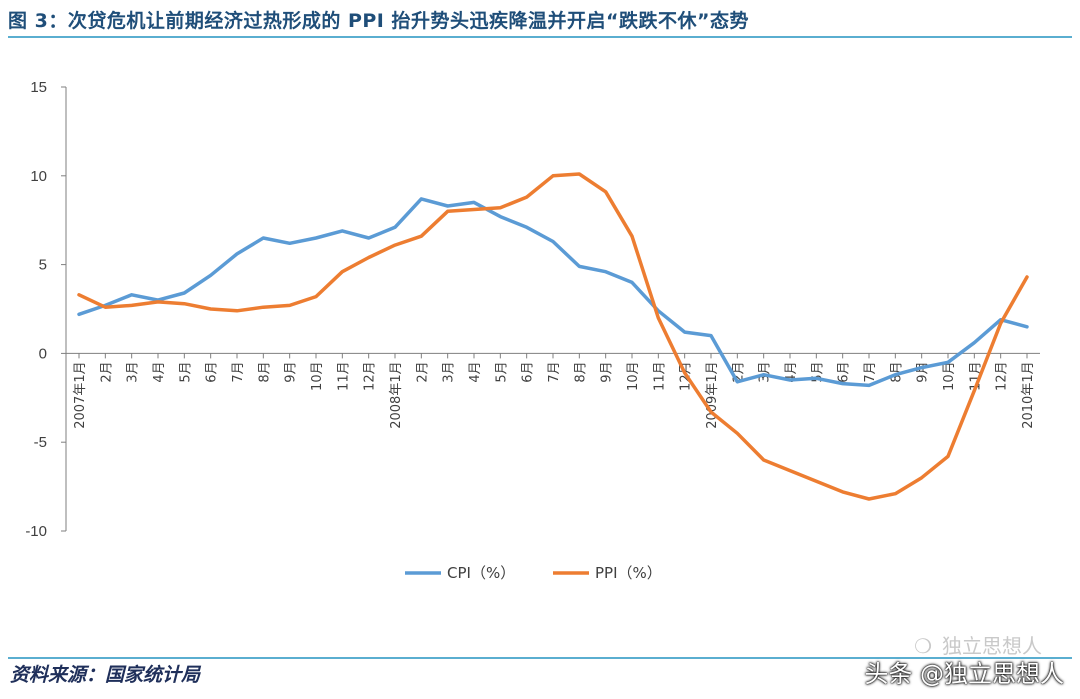 The height and width of the screenshot is (699, 1080). I want to click on wechat-icon: ❍, so click(923, 646).